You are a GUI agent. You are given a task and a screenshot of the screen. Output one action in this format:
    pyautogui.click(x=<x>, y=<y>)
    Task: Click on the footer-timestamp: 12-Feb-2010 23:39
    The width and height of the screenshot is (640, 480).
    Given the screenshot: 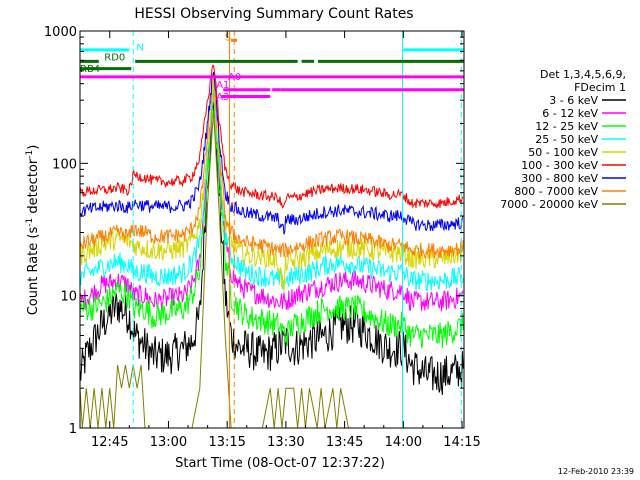 What is the action you would take?
    pyautogui.click(x=596, y=471)
    